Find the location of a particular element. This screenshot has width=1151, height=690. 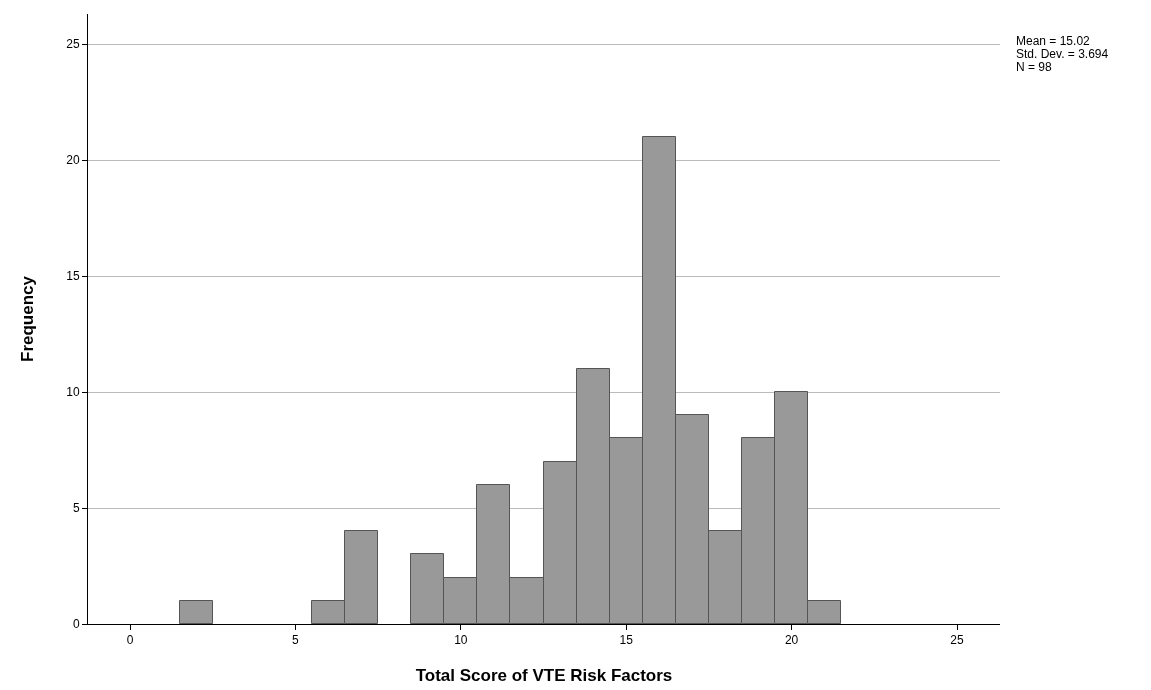

x-tick-label: 0 is located at coordinates (130, 640).